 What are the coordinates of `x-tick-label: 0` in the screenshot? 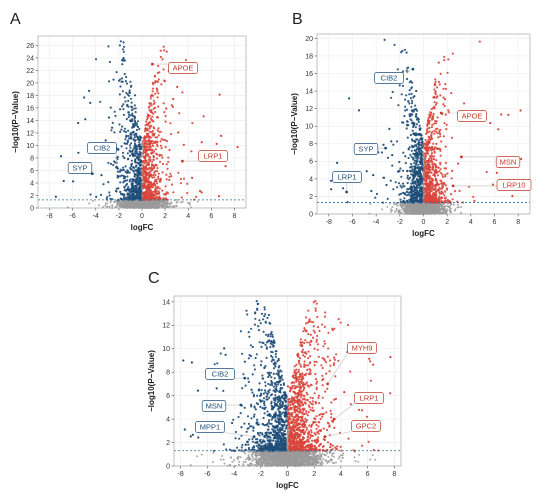 It's located at (142, 216).